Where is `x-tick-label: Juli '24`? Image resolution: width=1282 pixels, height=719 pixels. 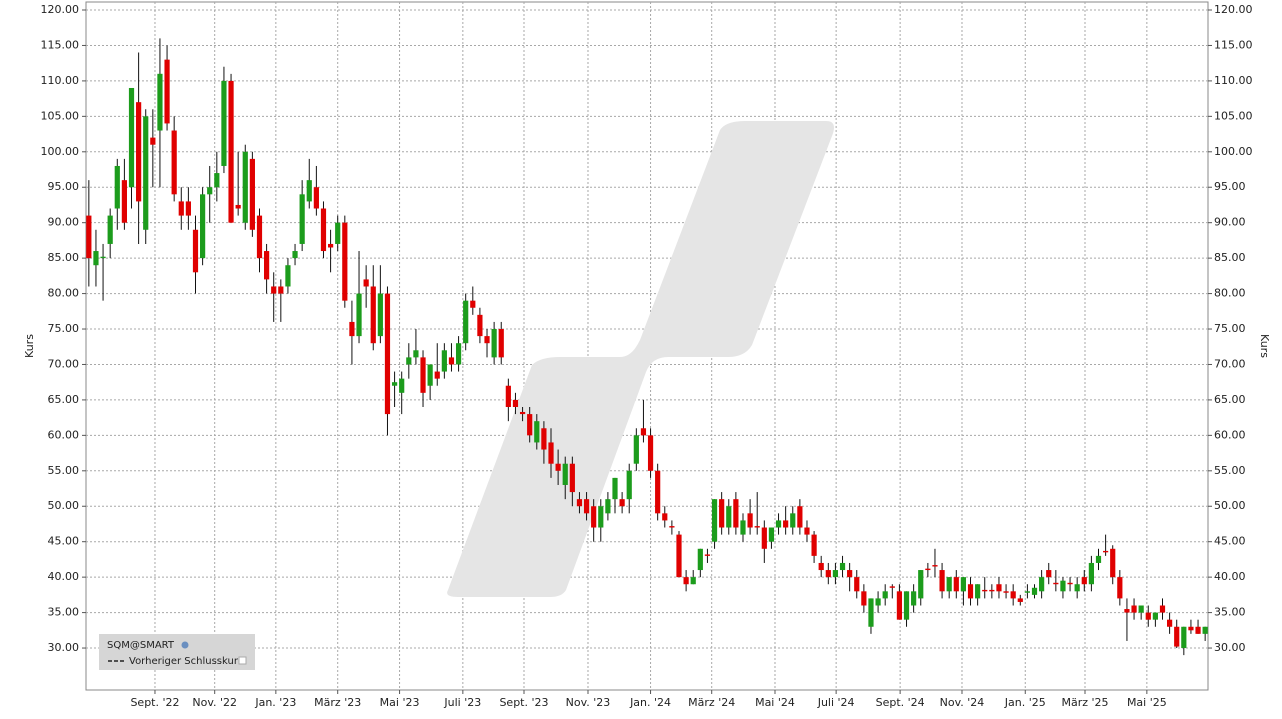
x-tick-label: Juli '24 is located at coordinates (836, 702).